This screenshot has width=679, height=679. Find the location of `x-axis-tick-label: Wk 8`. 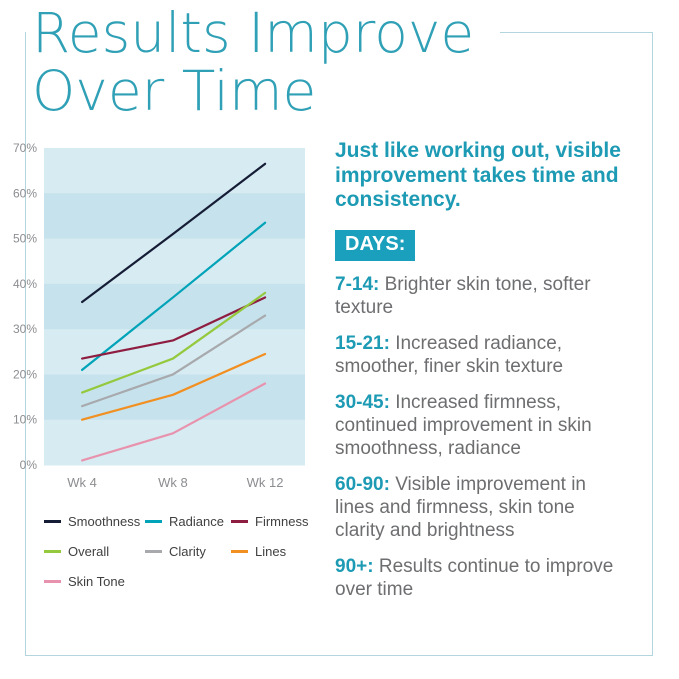

x-axis-tick-label: Wk 8 is located at coordinates (173, 482).